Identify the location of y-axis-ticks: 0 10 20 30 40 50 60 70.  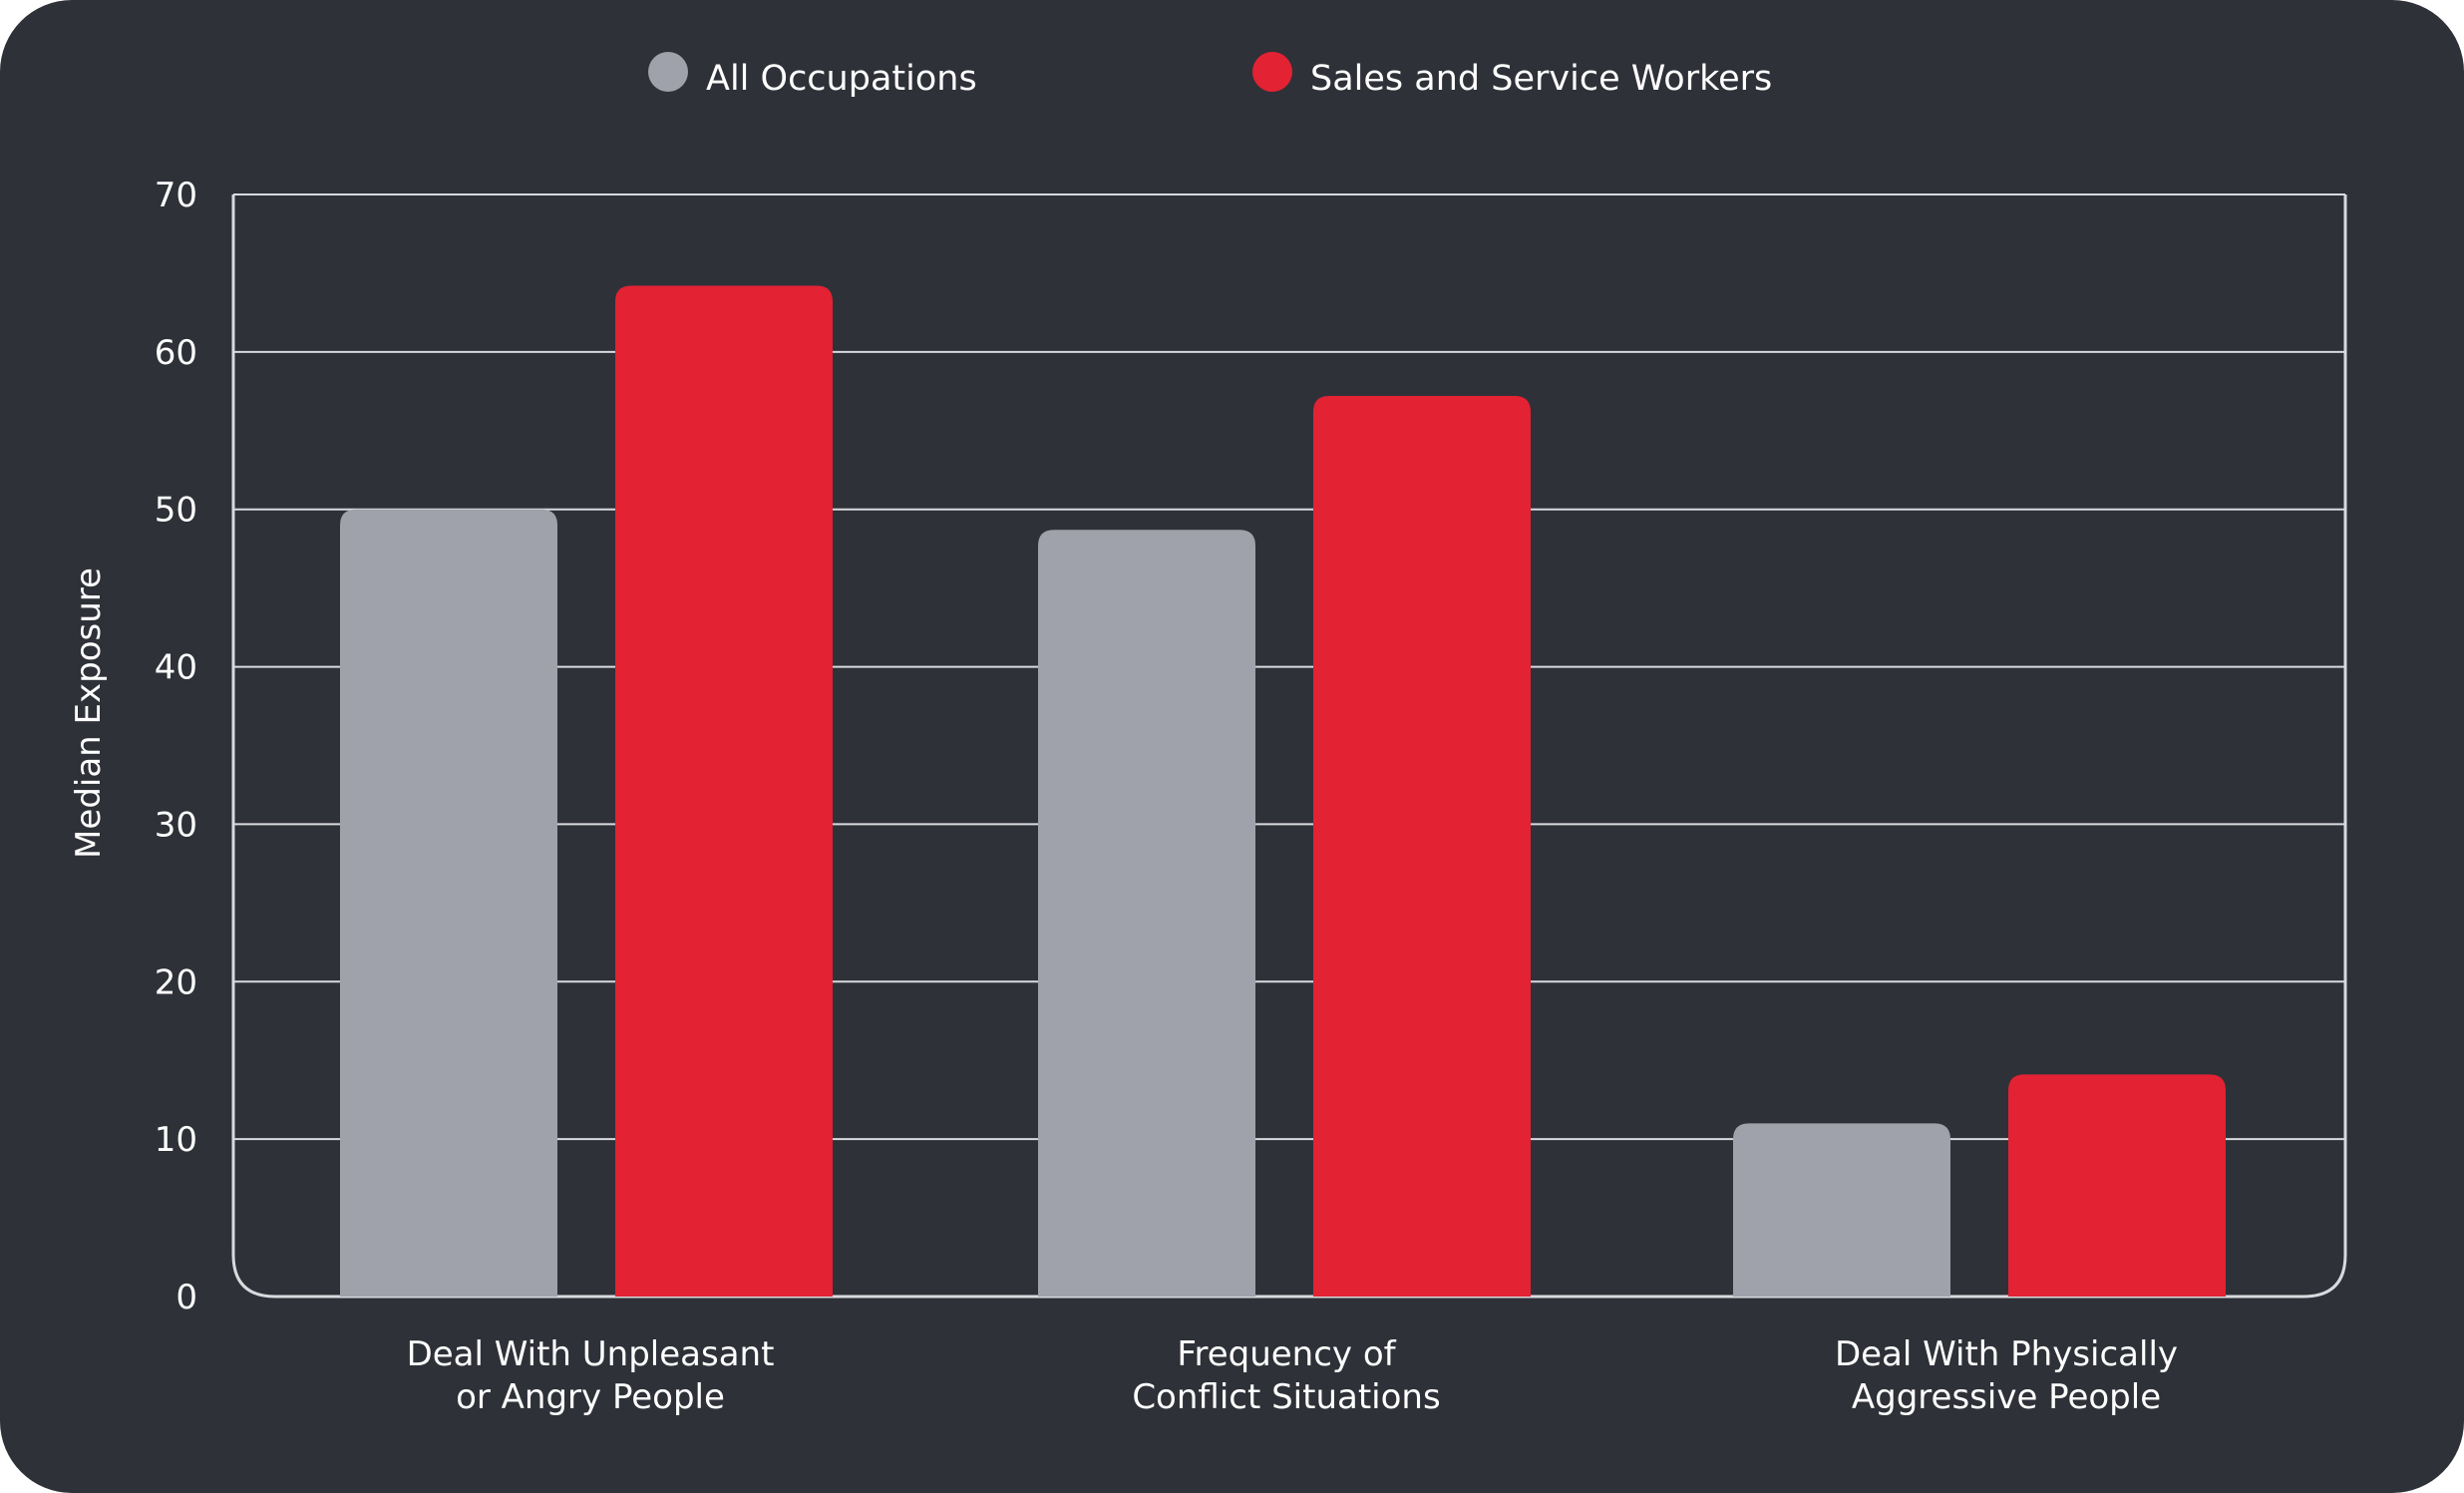
(176, 746).